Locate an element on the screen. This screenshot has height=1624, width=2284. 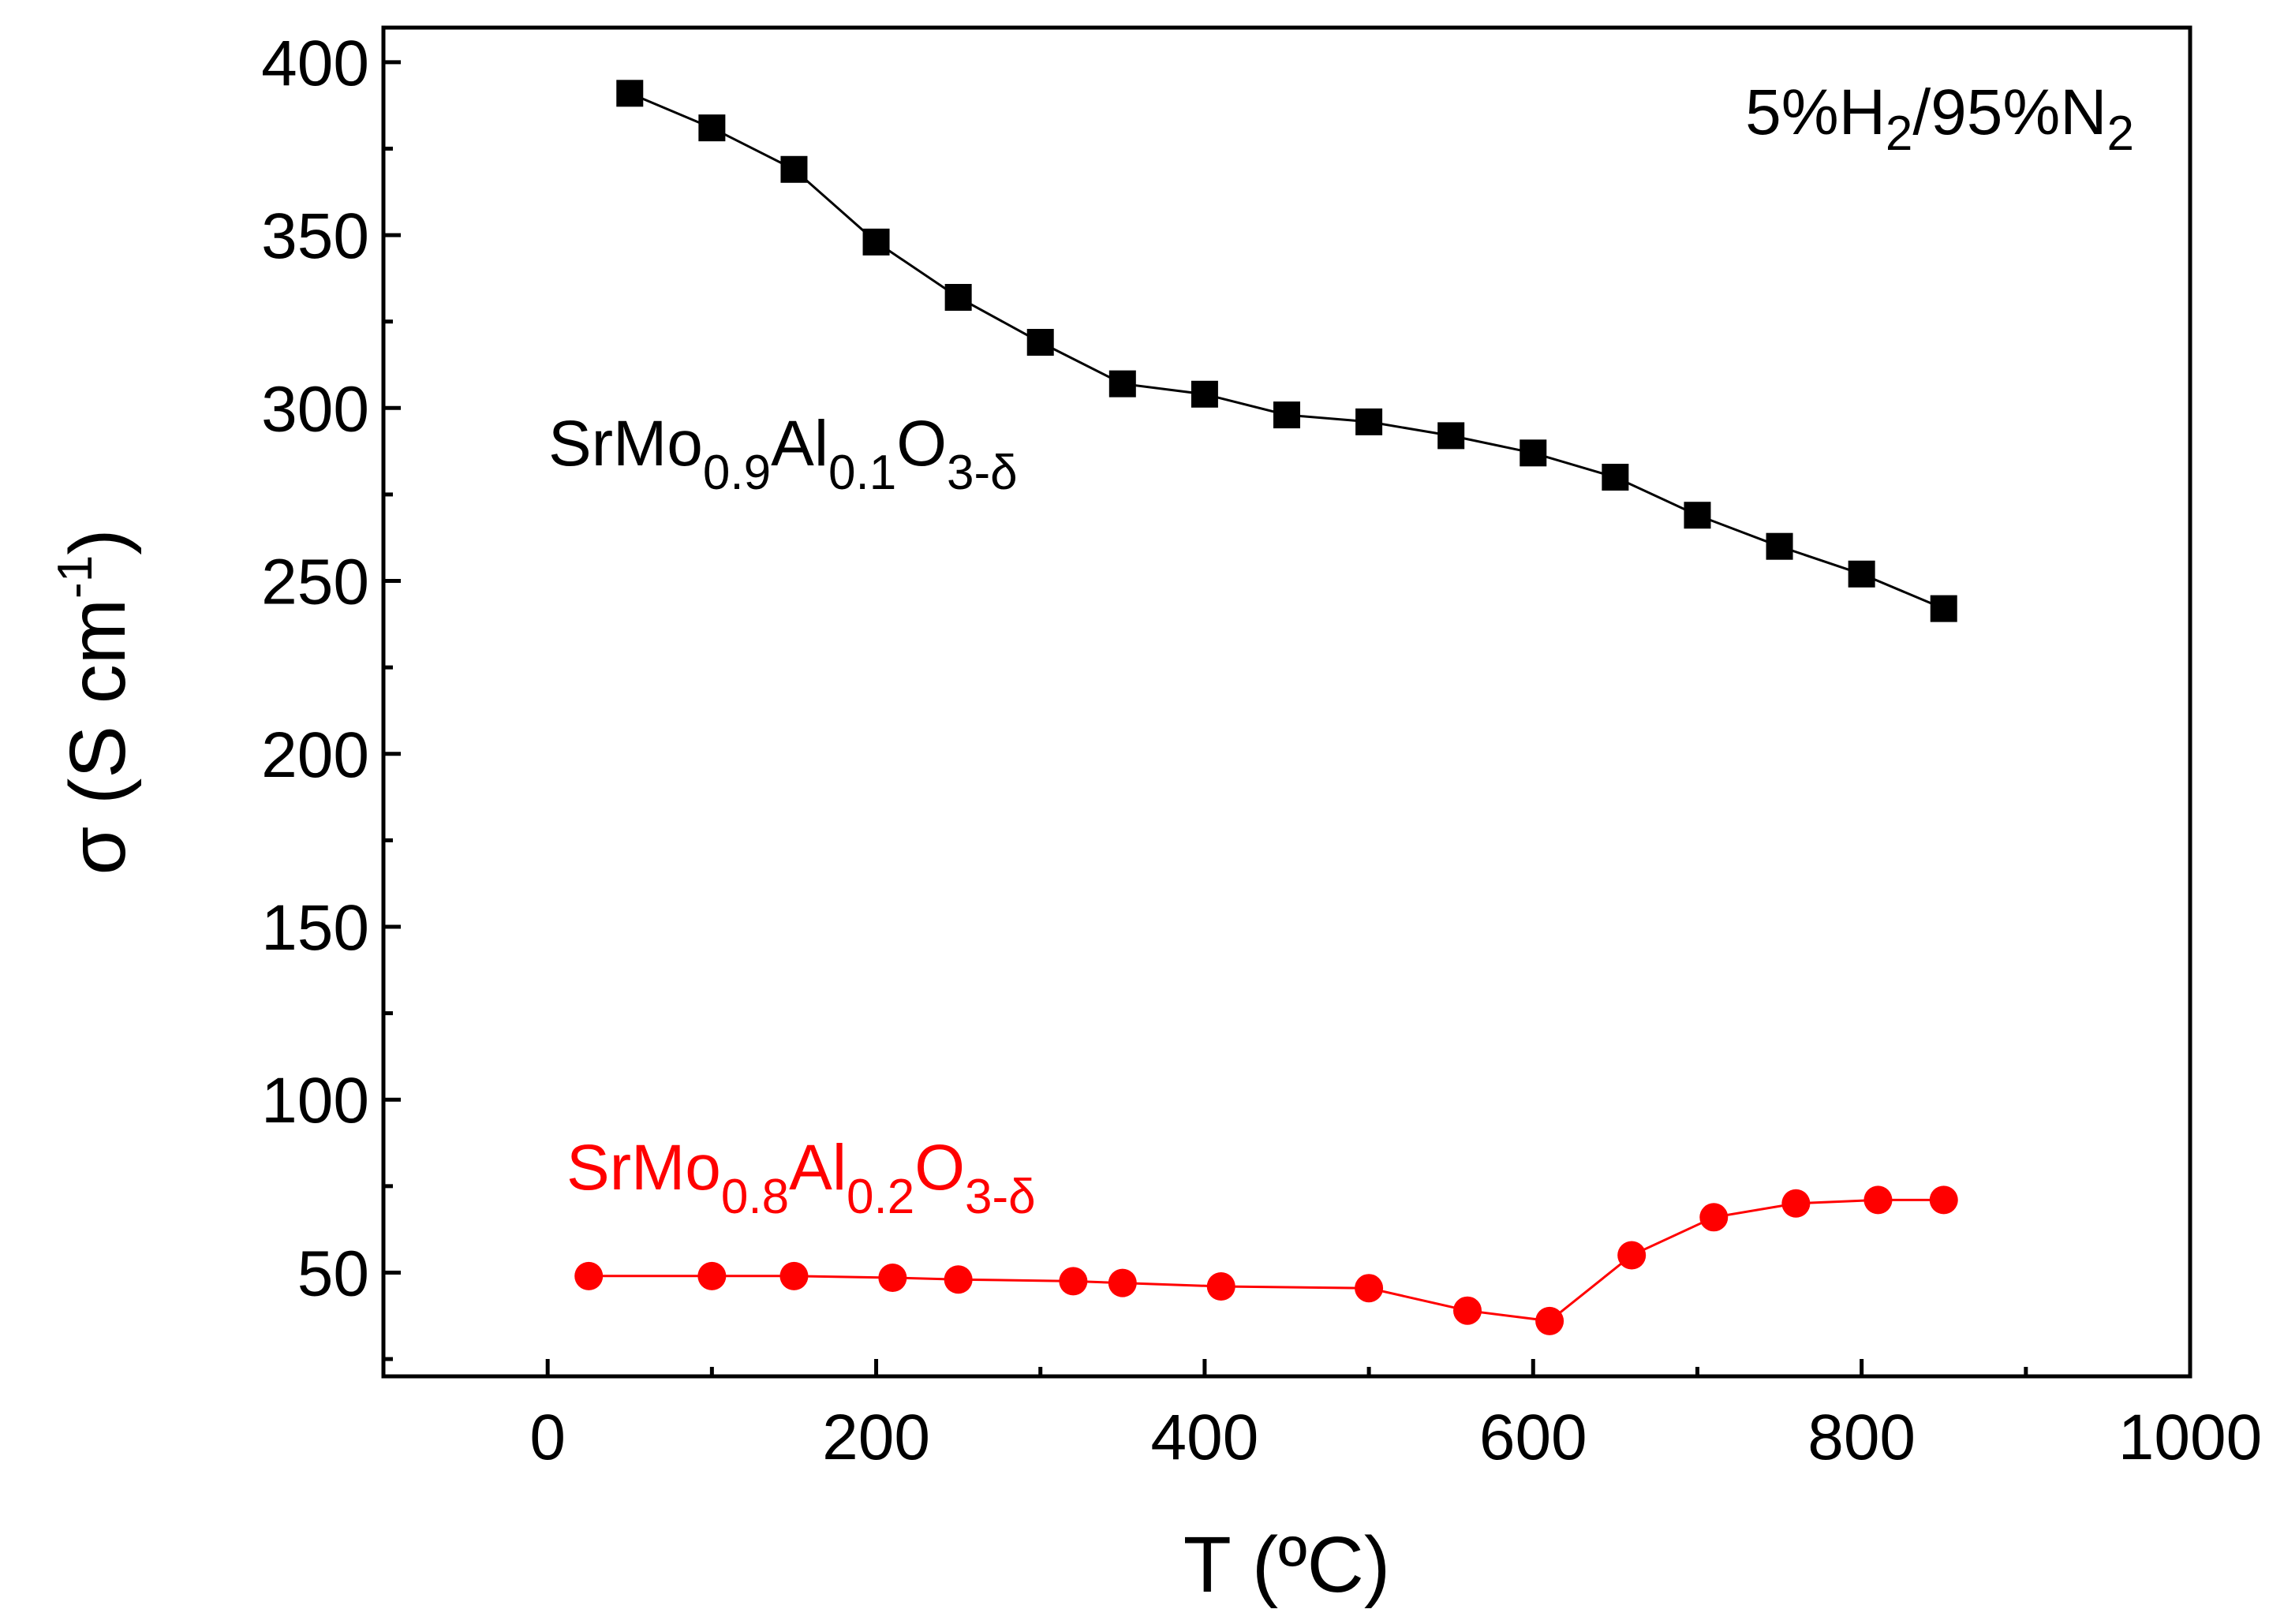
y-tick-label: 150 is located at coordinates (315, 928).